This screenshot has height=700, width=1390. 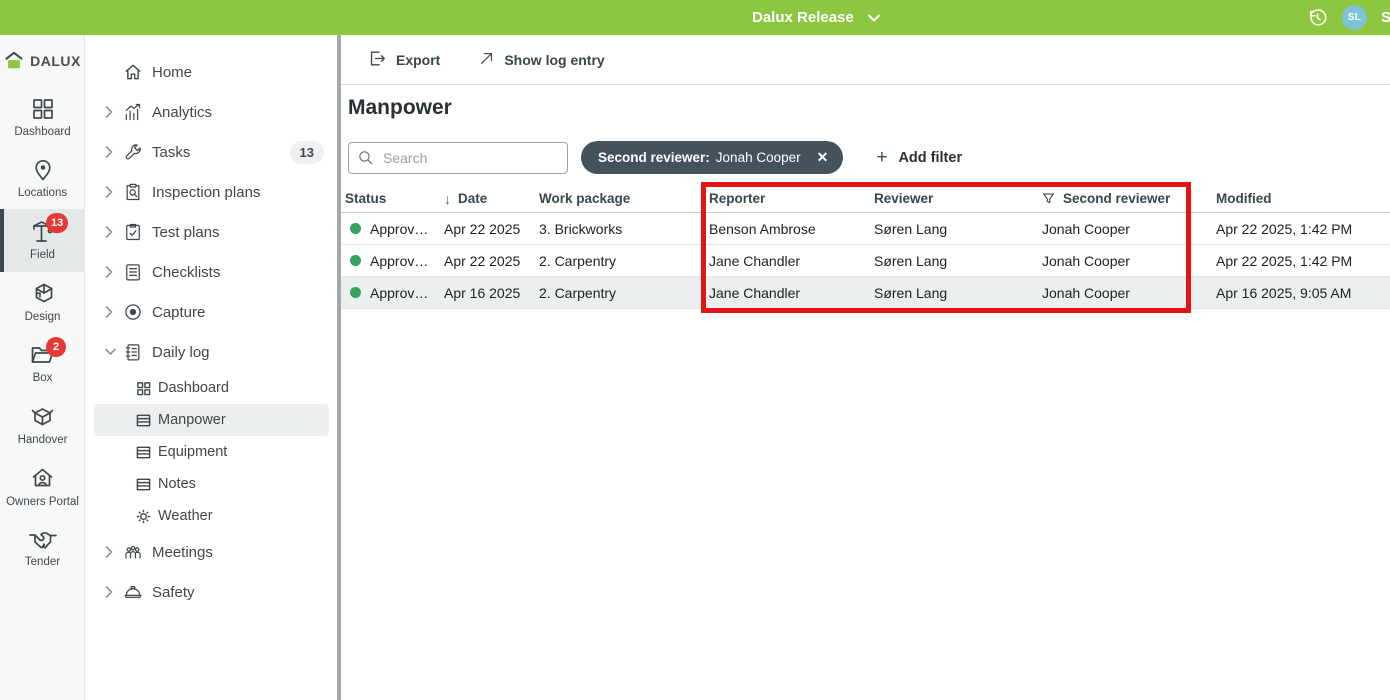 What do you see at coordinates (133, 152) in the screenshot?
I see `wrench-icon` at bounding box center [133, 152].